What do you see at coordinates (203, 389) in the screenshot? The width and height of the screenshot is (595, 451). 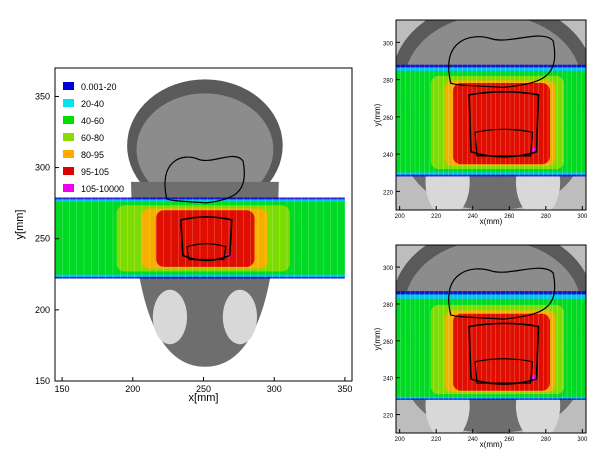 I see `x-tick-label: 250` at bounding box center [203, 389].